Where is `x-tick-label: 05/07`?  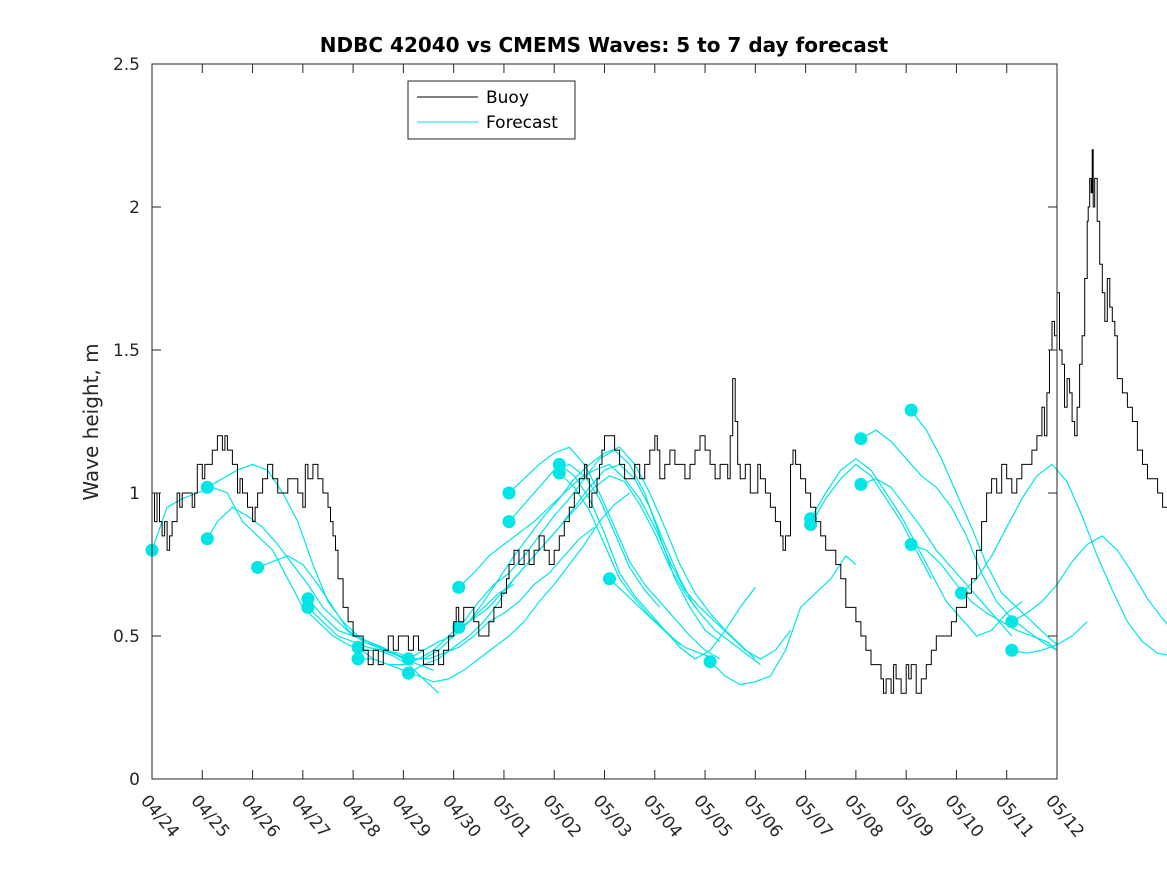
x-tick-label: 05/07 is located at coordinates (813, 816).